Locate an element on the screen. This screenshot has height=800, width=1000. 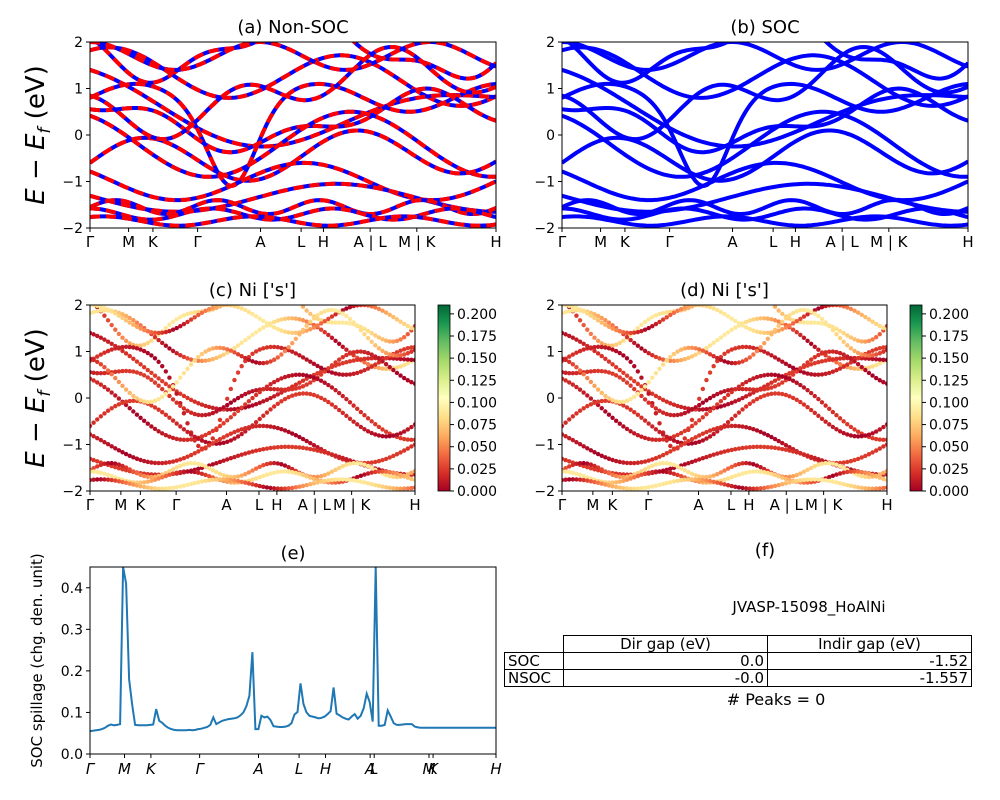
x-tick-label: A is located at coordinates (257, 769).